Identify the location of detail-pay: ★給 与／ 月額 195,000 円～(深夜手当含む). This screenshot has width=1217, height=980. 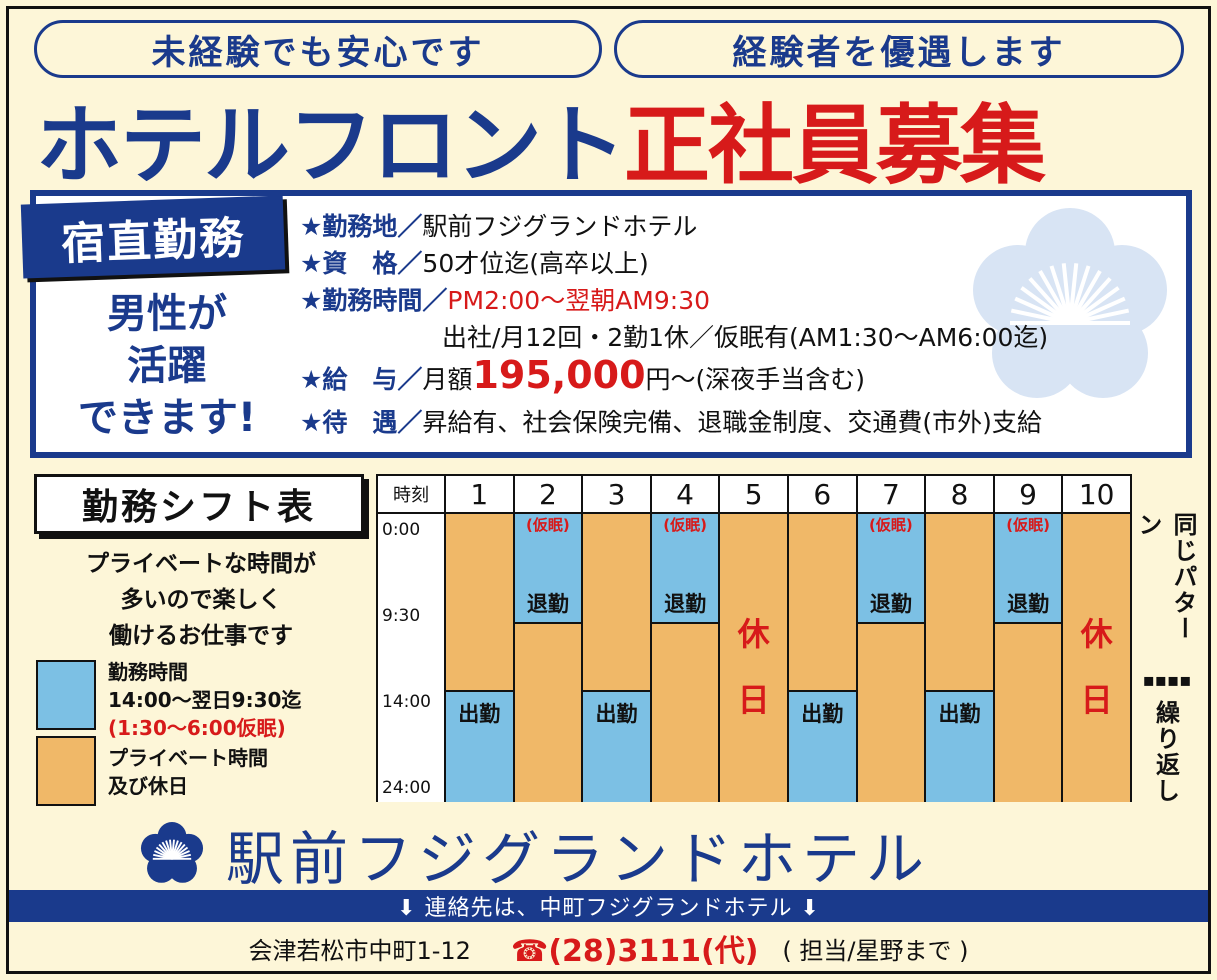
(740, 380).